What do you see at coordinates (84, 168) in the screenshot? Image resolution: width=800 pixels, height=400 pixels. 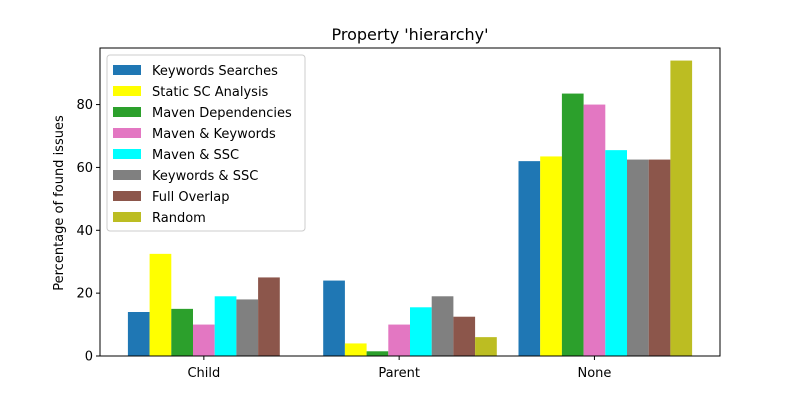 I see `y-tick-label: 60` at bounding box center [84, 168].